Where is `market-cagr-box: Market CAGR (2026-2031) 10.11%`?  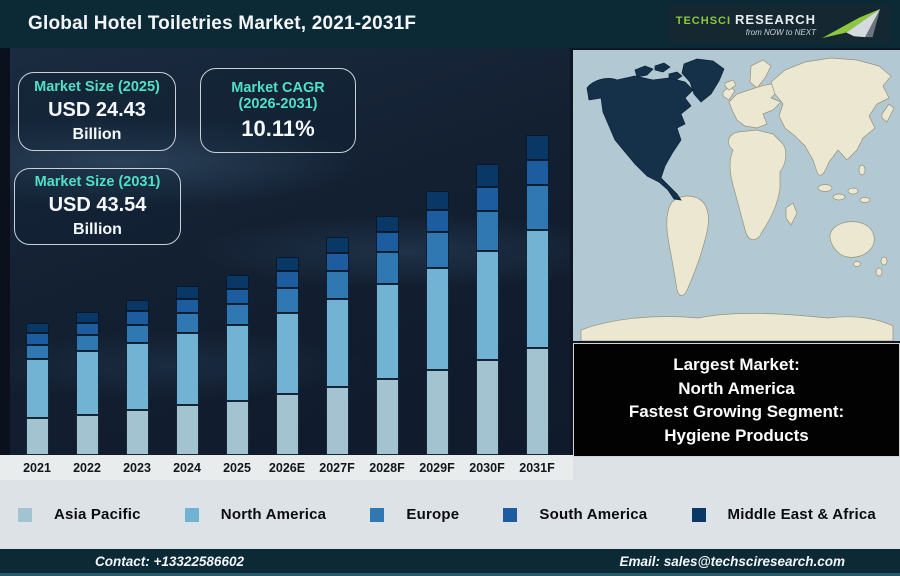
market-cagr-box: Market CAGR (2026-2031) 10.11% is located at coordinates (278, 110).